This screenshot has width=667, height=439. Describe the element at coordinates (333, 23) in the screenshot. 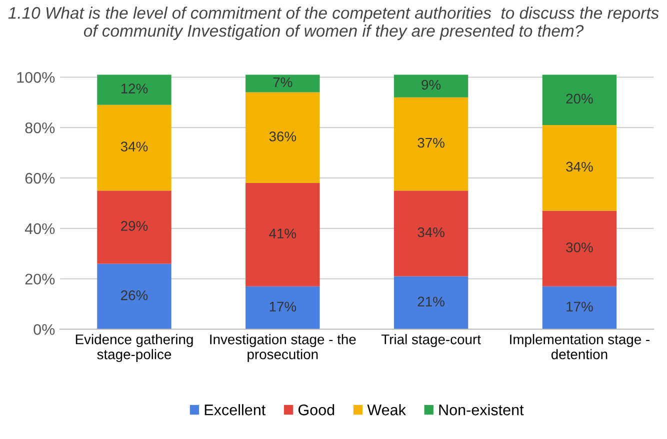

I see `chart-title: 1.10 What is the level of commitment of the competent authorities to discuss the reports of community Investigation of women if they are presented to them?` at that location.